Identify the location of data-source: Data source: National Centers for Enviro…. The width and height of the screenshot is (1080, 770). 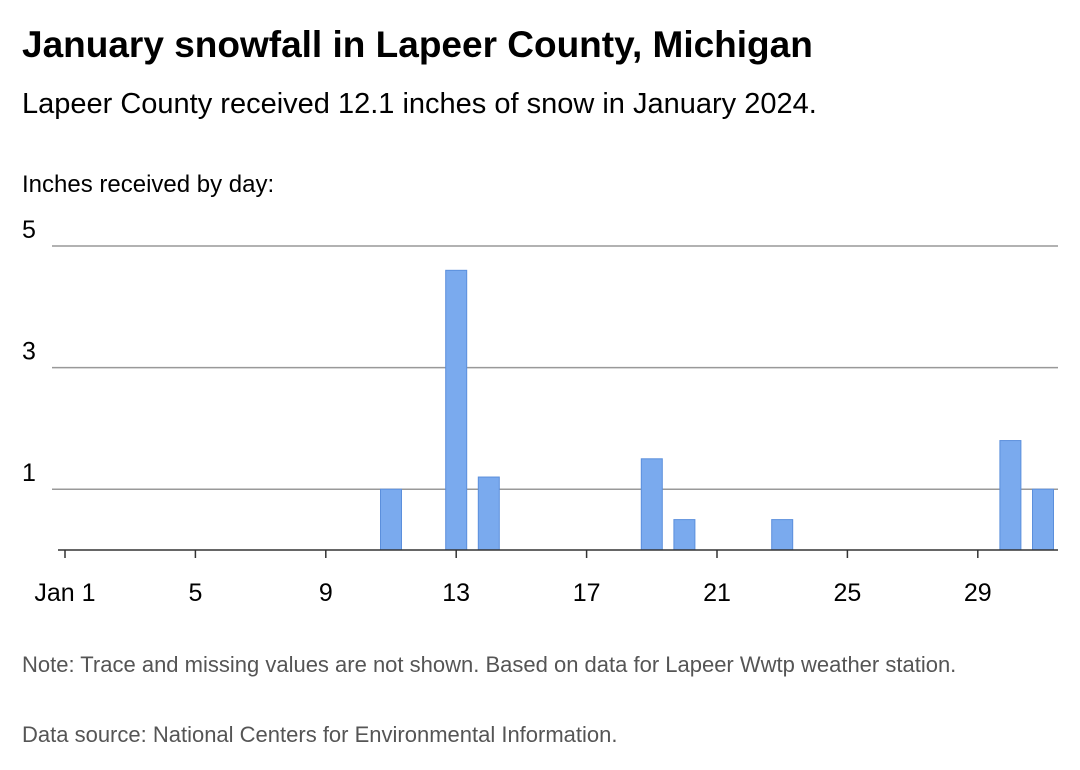
(320, 734).